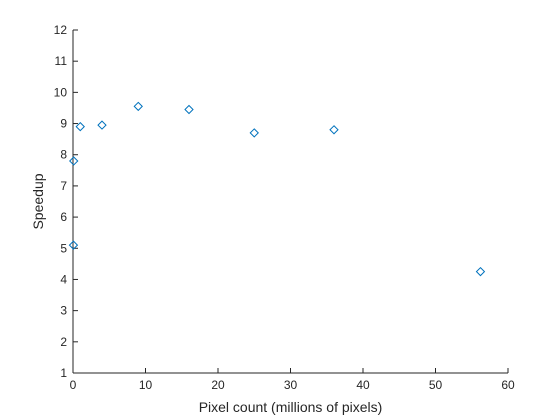  What do you see at coordinates (38, 201) in the screenshot?
I see `y-axis-label: Speedup` at bounding box center [38, 201].